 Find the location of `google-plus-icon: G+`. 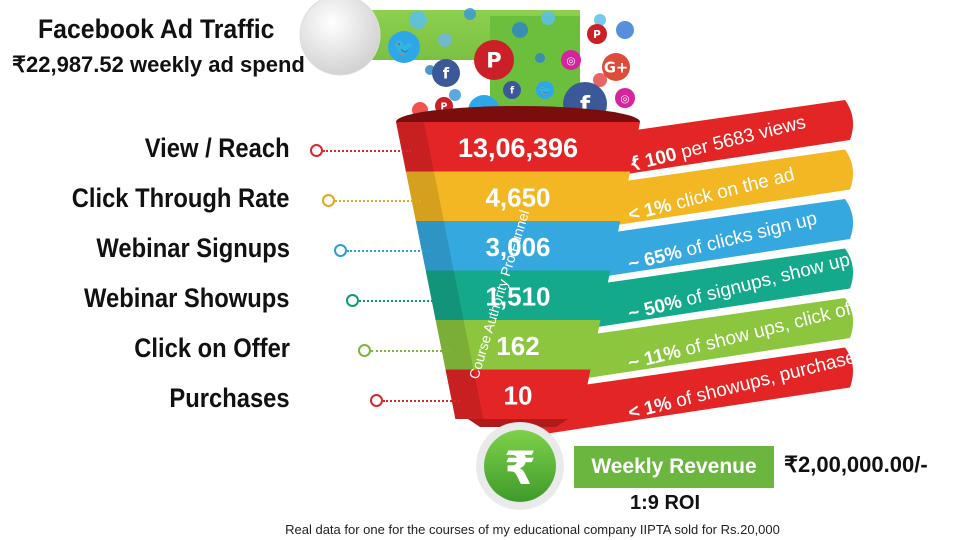

google-plus-icon: G+ is located at coordinates (616, 67).